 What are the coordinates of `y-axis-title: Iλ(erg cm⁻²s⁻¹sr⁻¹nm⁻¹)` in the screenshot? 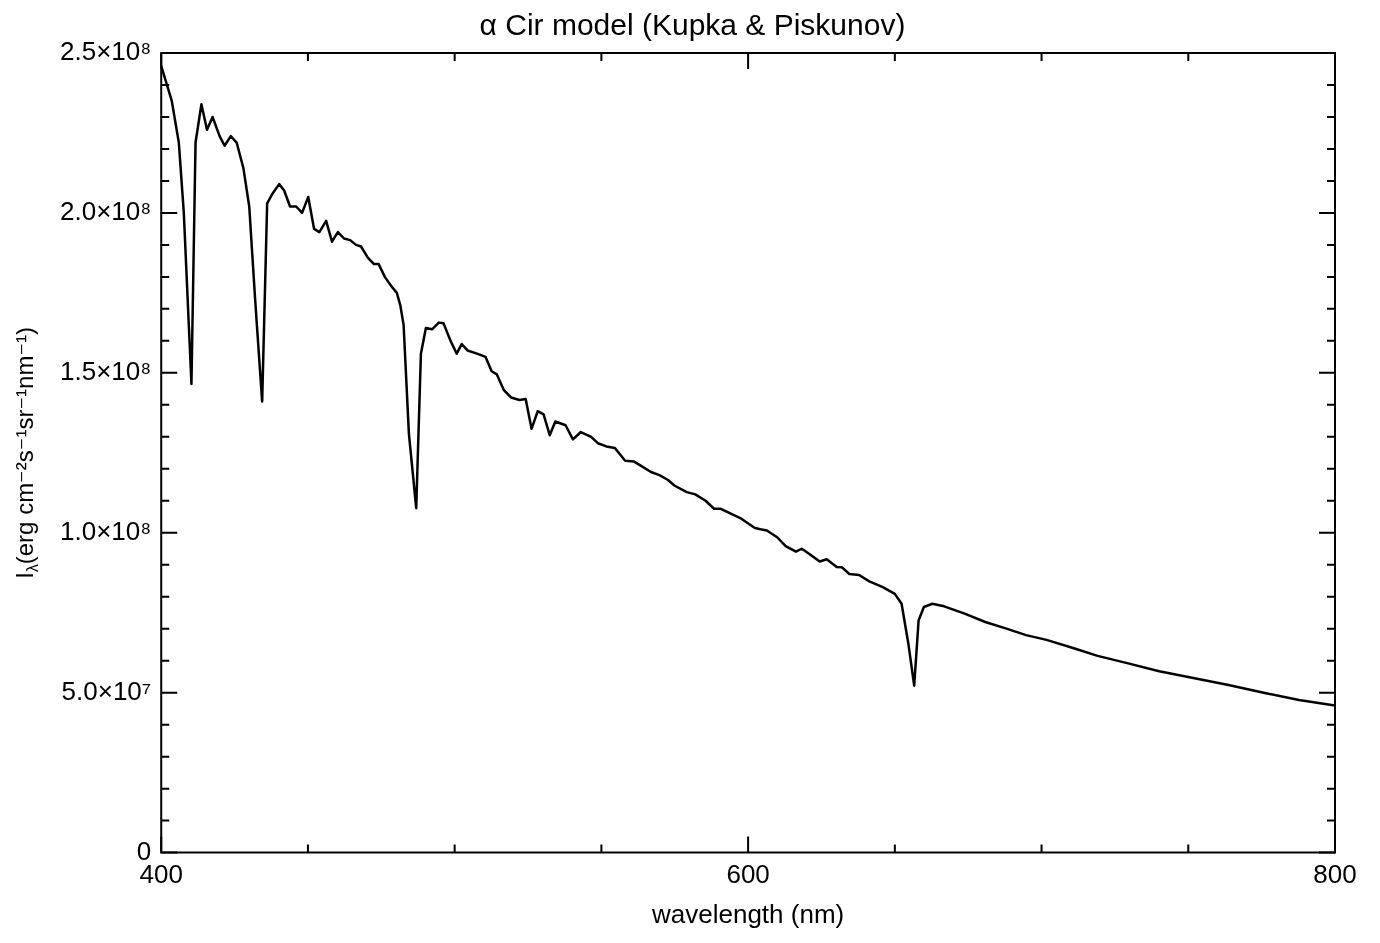 It's located at (25, 452).